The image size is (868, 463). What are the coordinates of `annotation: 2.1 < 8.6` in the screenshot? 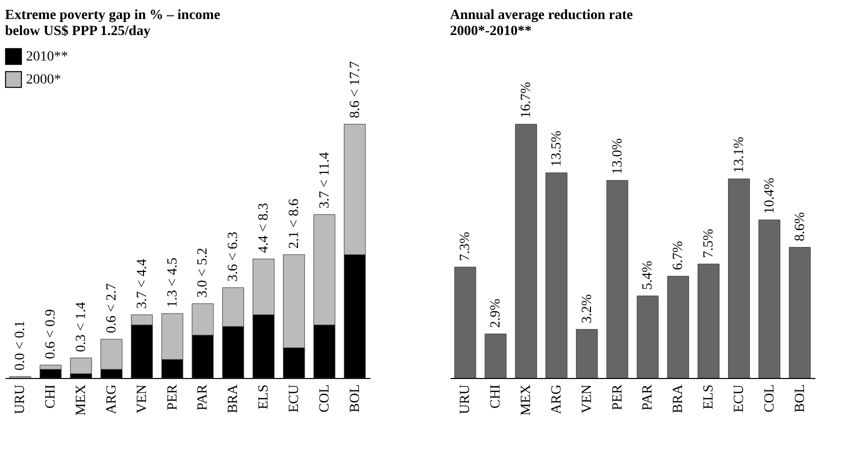 It's located at (294, 223).